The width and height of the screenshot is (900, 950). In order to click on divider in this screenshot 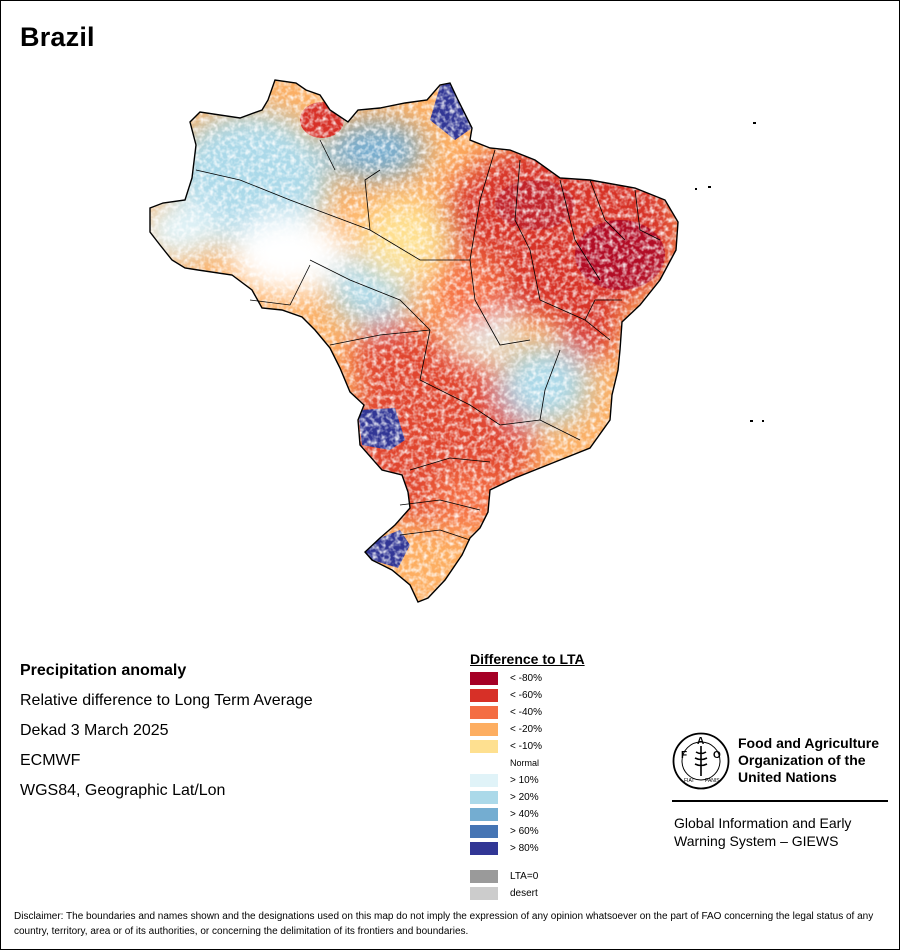, I will do `click(780, 801)`.